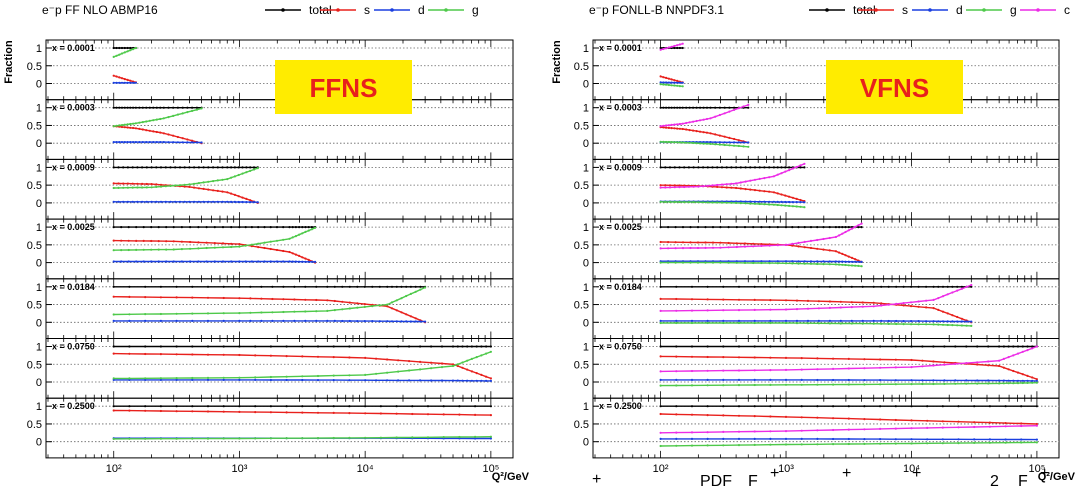 This screenshot has height=488, width=1082. What do you see at coordinates (817, 70) in the screenshot?
I see `panel-1: 00.51 x = 0.0001` at bounding box center [817, 70].